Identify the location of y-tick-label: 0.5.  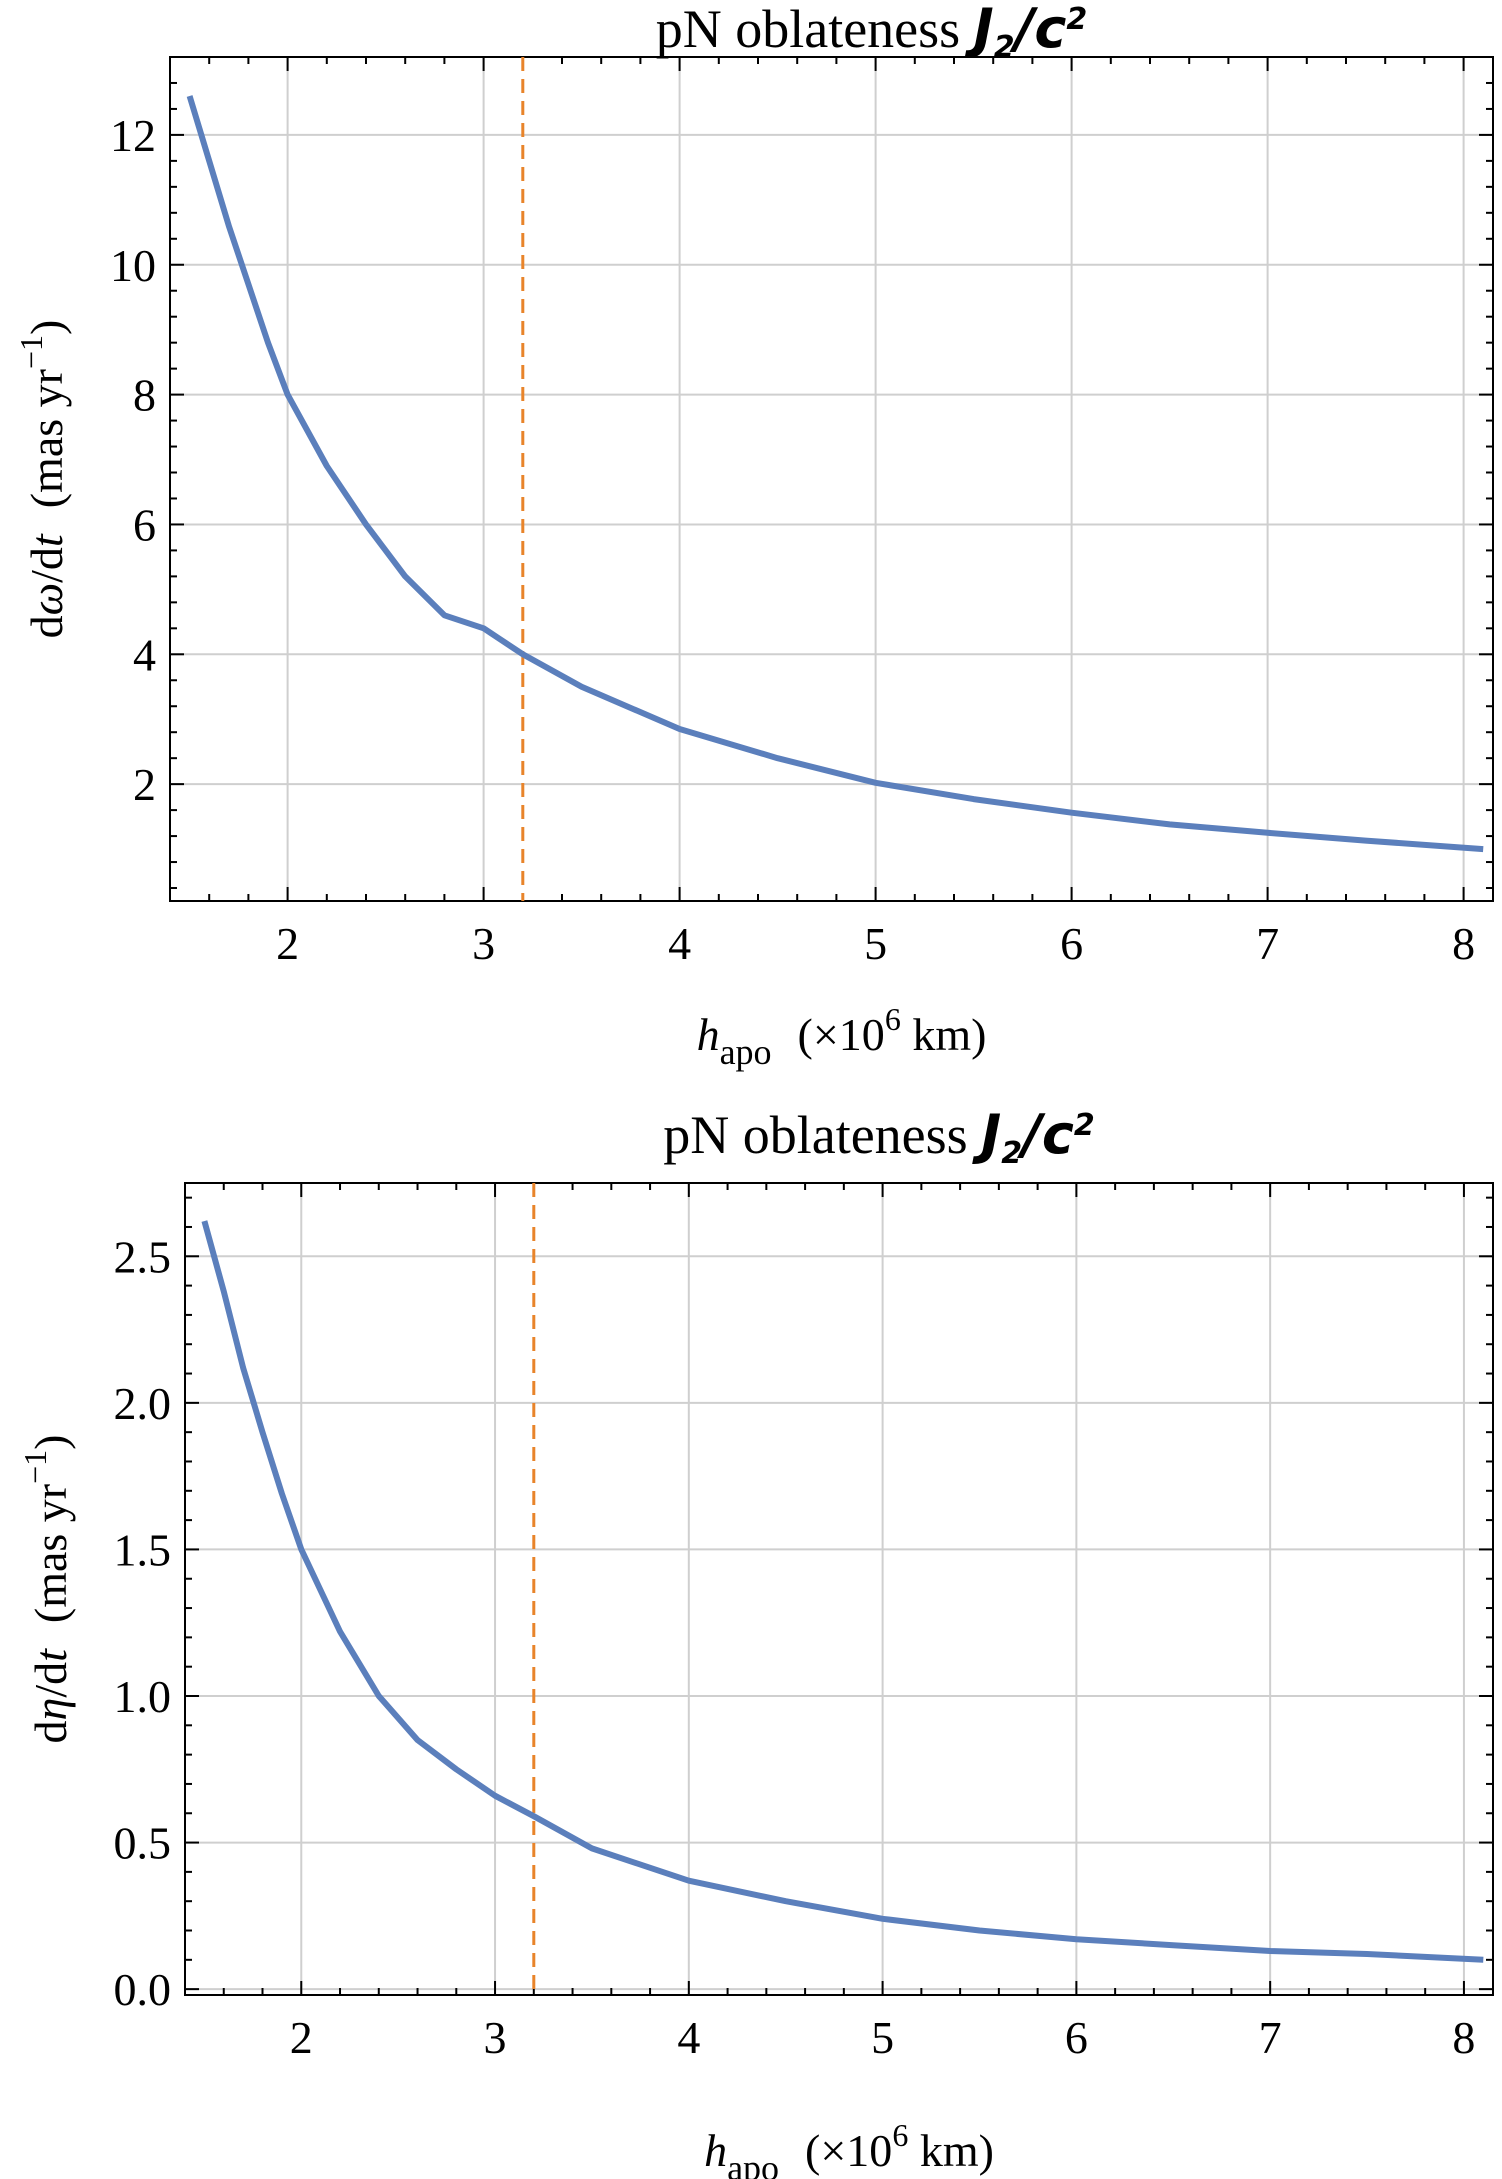
(143, 1843).